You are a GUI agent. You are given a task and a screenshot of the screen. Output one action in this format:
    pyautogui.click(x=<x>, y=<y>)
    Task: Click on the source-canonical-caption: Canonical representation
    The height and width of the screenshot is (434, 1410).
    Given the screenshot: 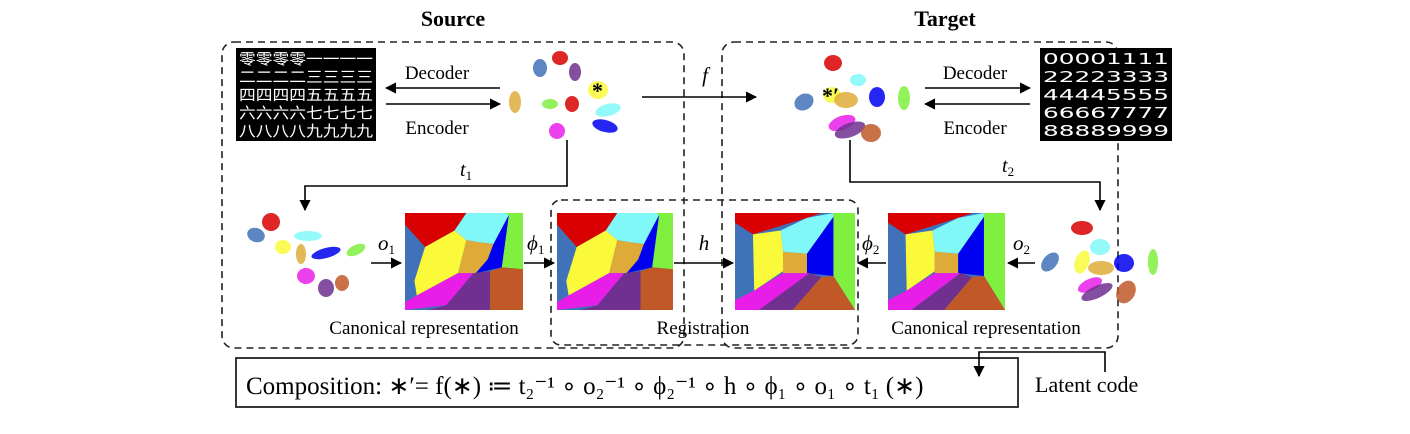 What is the action you would take?
    pyautogui.click(x=424, y=328)
    